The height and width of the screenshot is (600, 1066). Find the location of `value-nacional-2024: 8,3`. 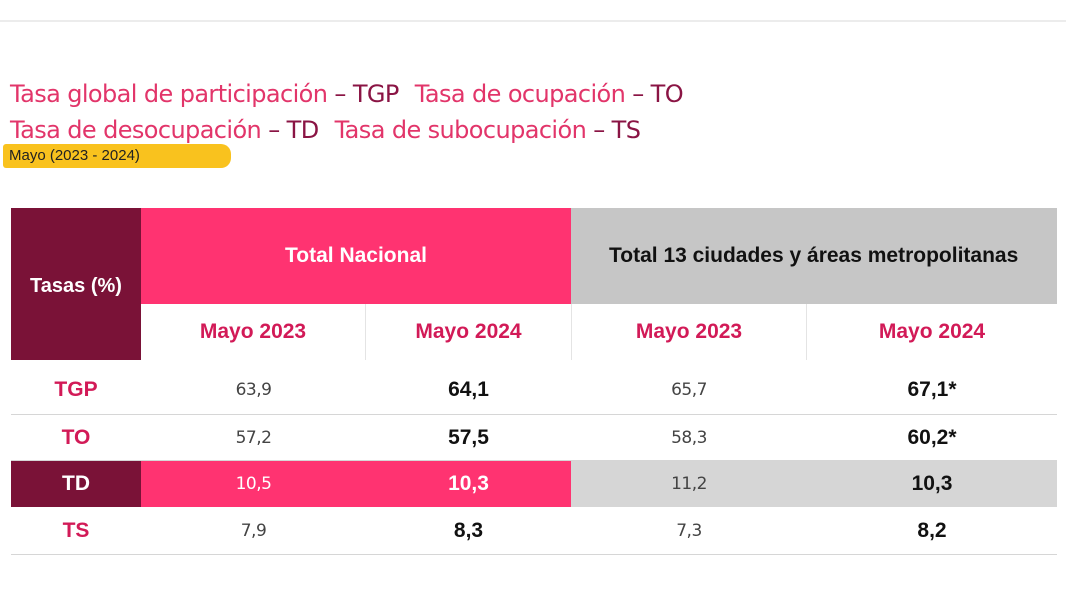

value-nacional-2024: 8,3 is located at coordinates (468, 530).